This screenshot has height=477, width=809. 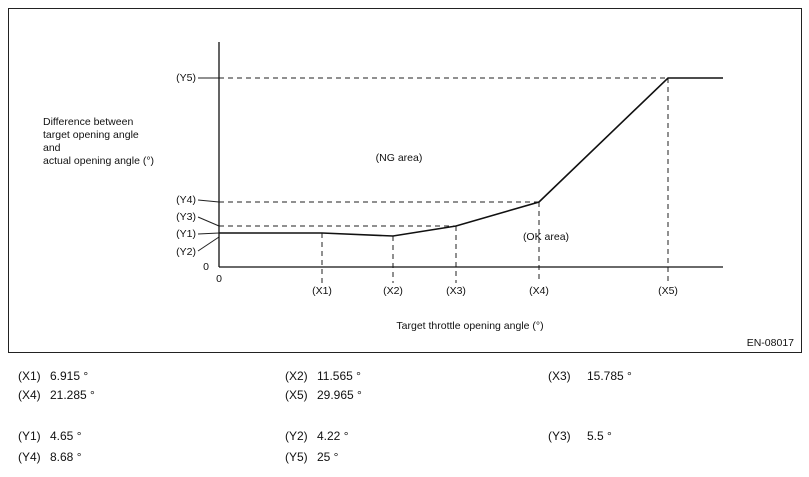 What do you see at coordinates (91, 135) in the screenshot?
I see `y-axis-label: target opening angle` at bounding box center [91, 135].